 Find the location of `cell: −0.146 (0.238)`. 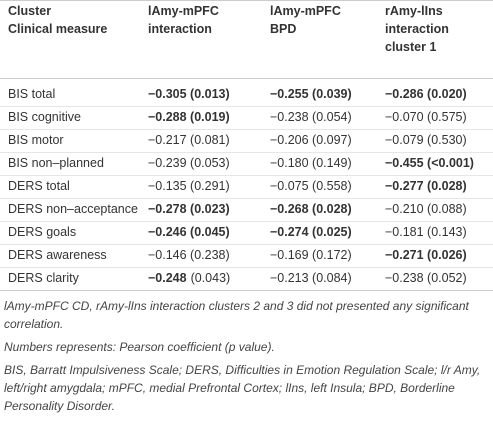

cell: −0.146 (0.238) is located at coordinates (189, 255).